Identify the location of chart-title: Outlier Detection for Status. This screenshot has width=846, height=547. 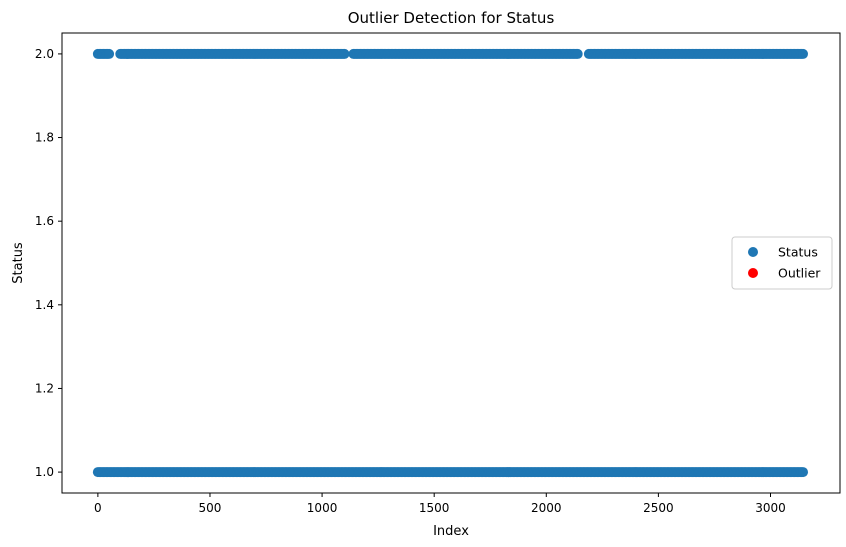
(451, 18).